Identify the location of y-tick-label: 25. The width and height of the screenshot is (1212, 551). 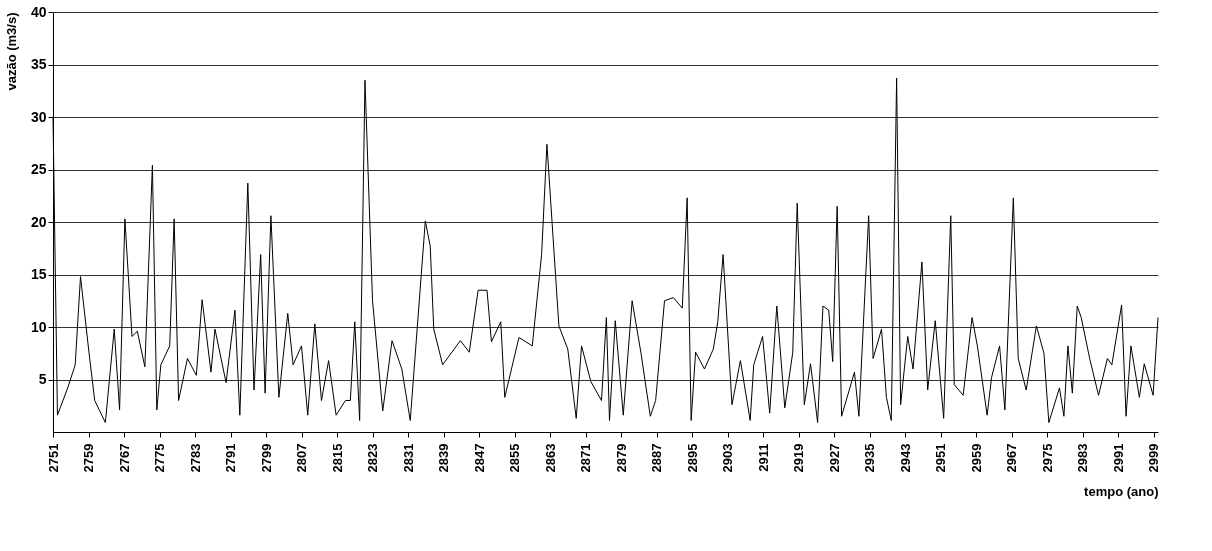
(38, 169).